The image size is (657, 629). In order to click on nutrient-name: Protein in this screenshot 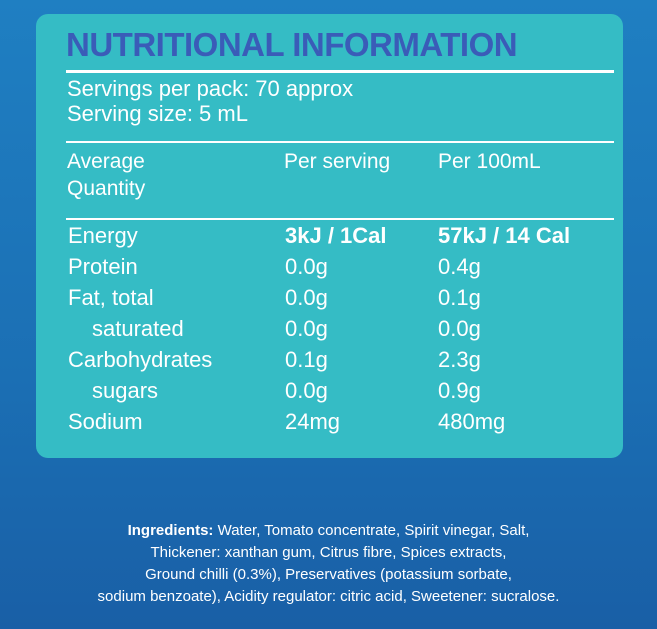, I will do `click(103, 266)`.